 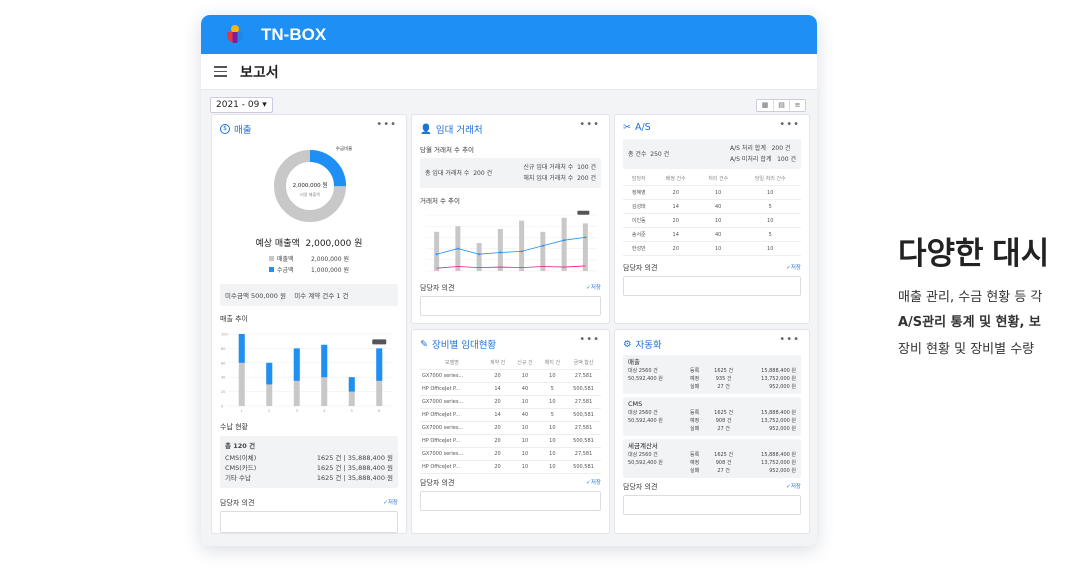 I want to click on line-new, so click(x=511, y=246).